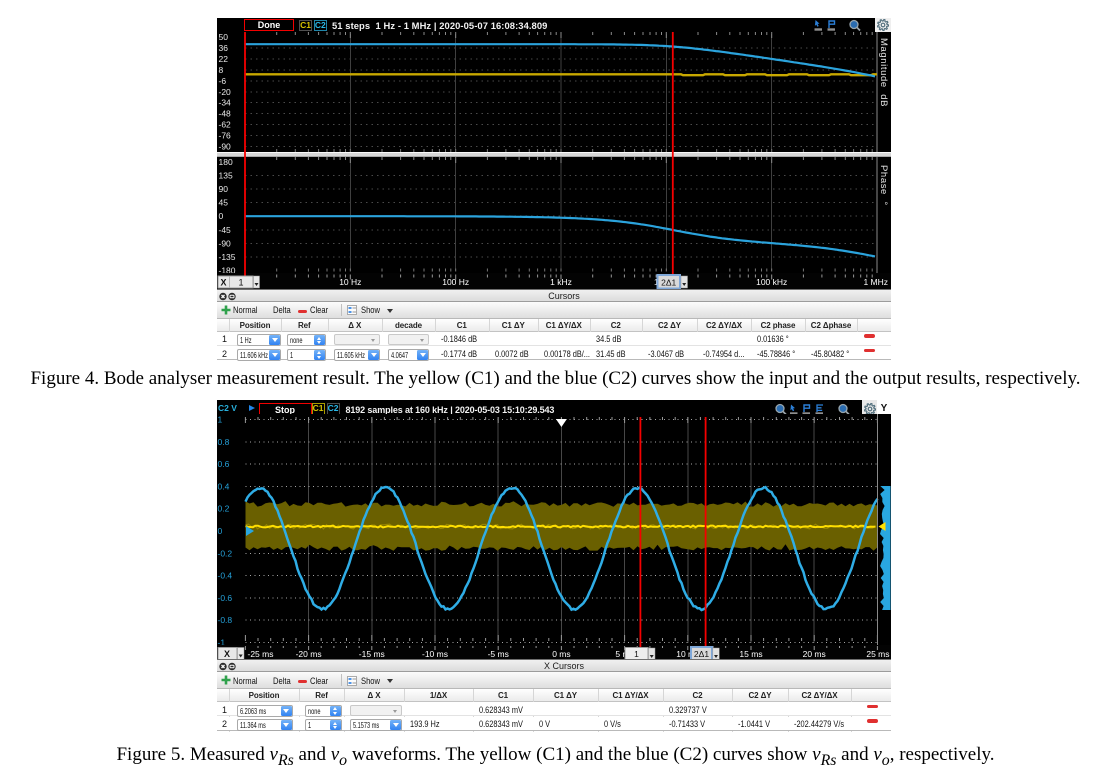 This screenshot has height=778, width=1111. I want to click on svg-text: 10 ms, so click(687, 654).